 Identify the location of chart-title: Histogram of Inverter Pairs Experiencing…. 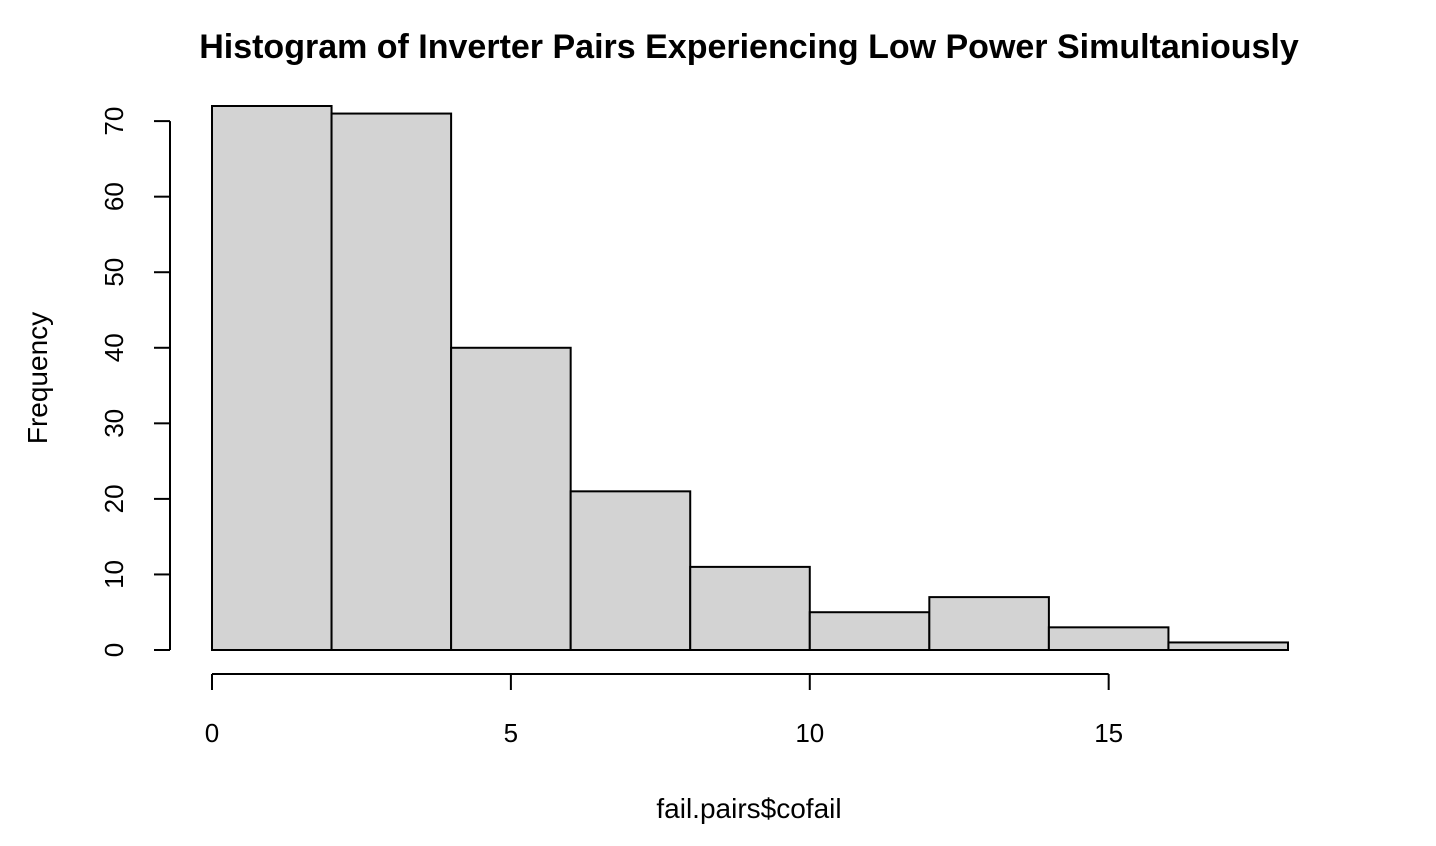
(749, 47).